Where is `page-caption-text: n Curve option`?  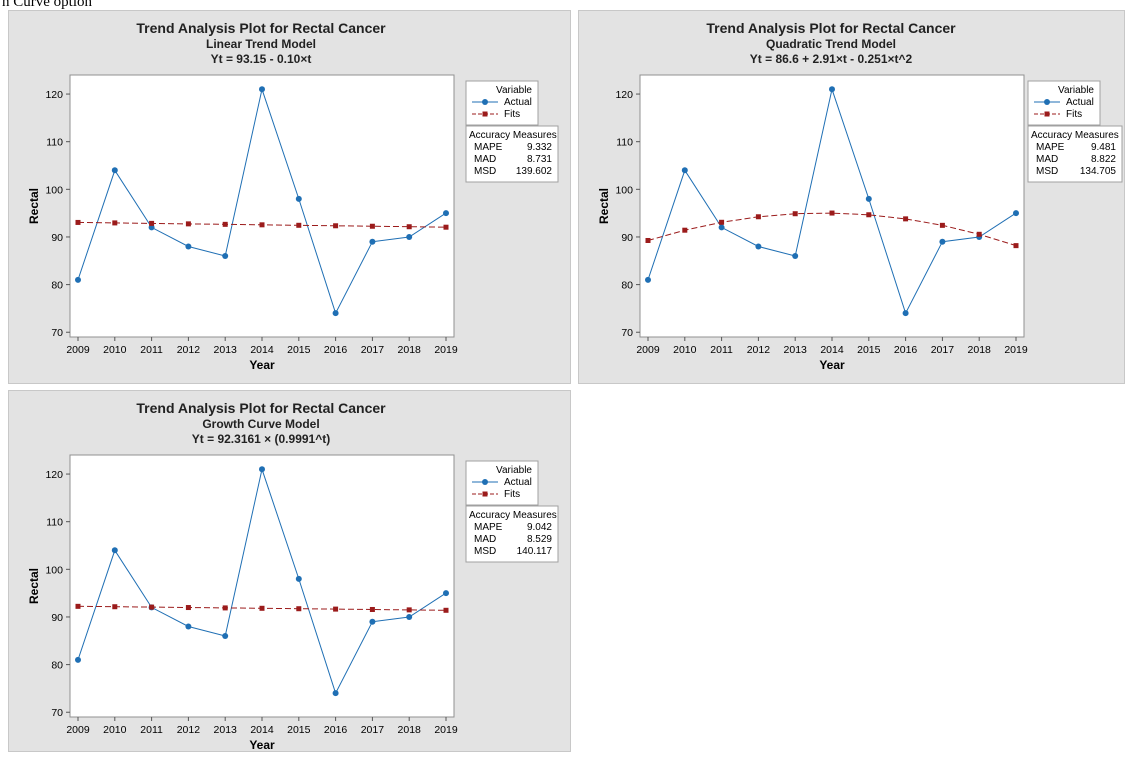 page-caption-text: n Curve option is located at coordinates (47, 5).